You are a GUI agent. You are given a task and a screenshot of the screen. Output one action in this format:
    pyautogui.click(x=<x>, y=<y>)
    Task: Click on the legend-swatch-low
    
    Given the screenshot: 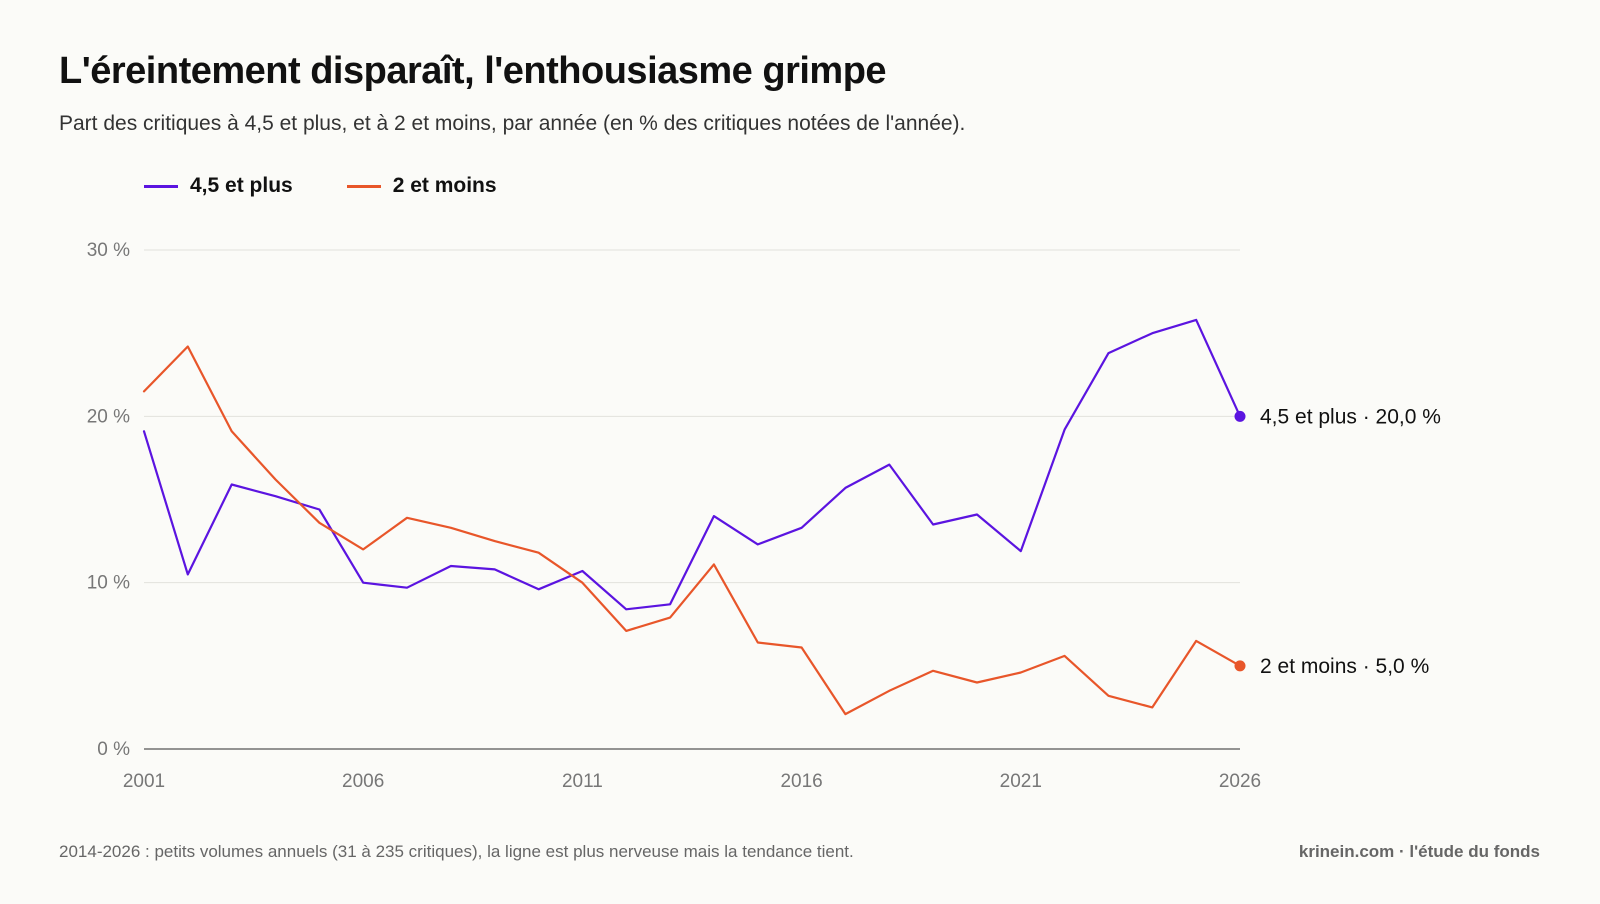 What is the action you would take?
    pyautogui.click(x=363, y=186)
    